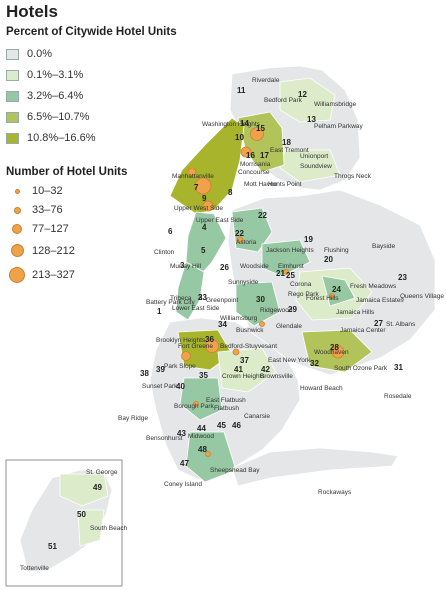  I want to click on district-number: 19, so click(308, 239).